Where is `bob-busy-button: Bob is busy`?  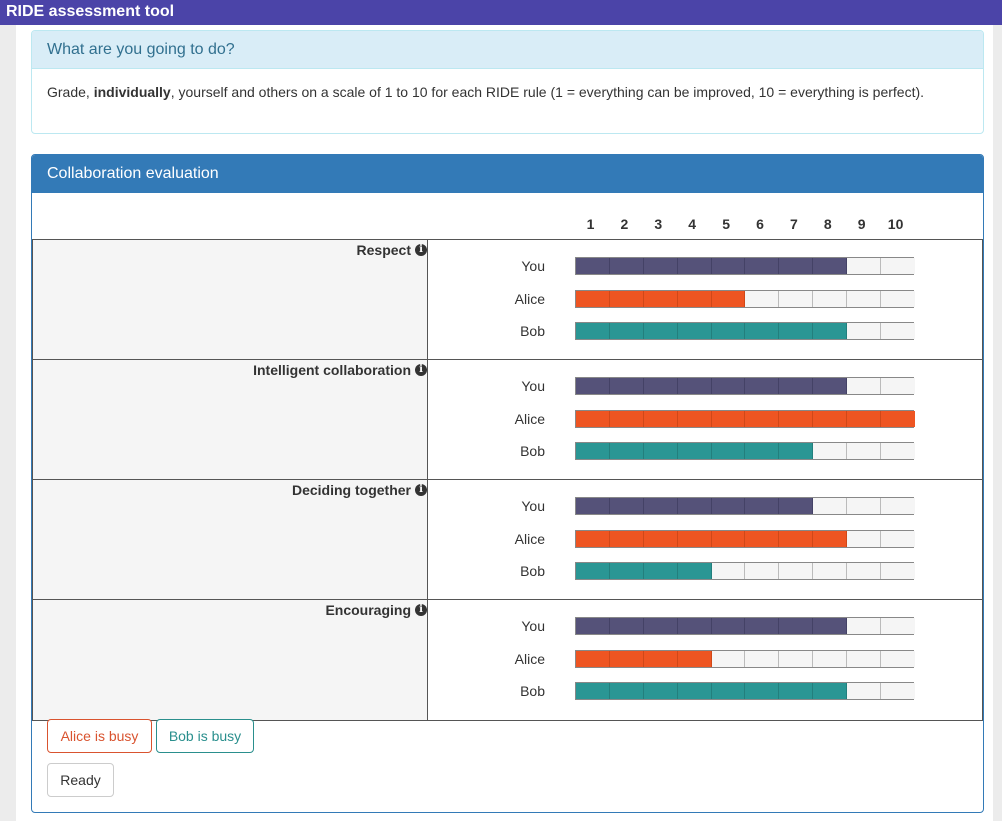 bob-busy-button: Bob is busy is located at coordinates (205, 736).